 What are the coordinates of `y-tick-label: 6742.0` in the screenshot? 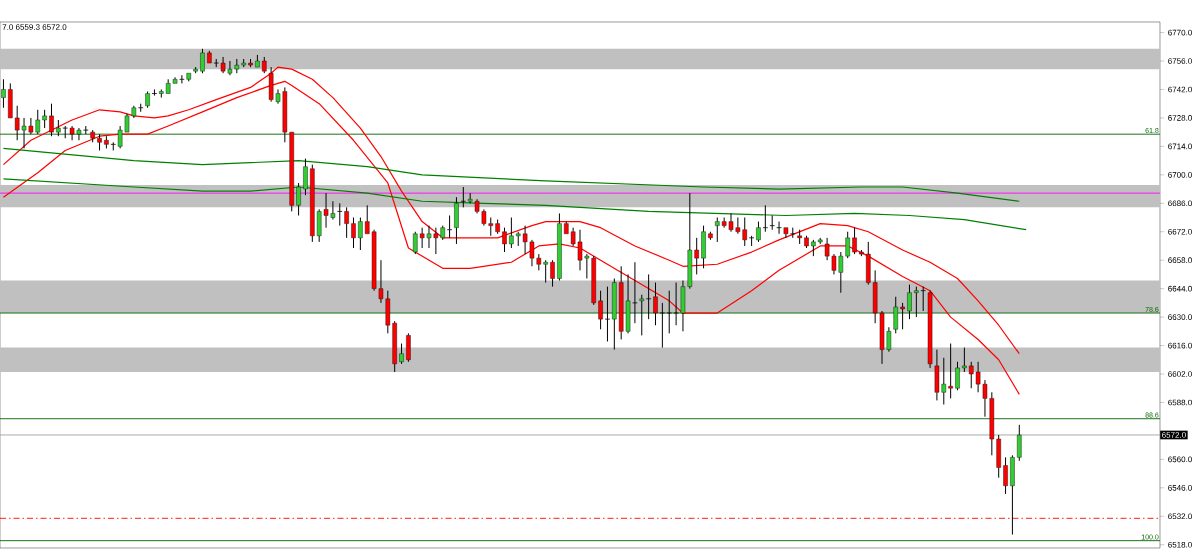 It's located at (1180, 89).